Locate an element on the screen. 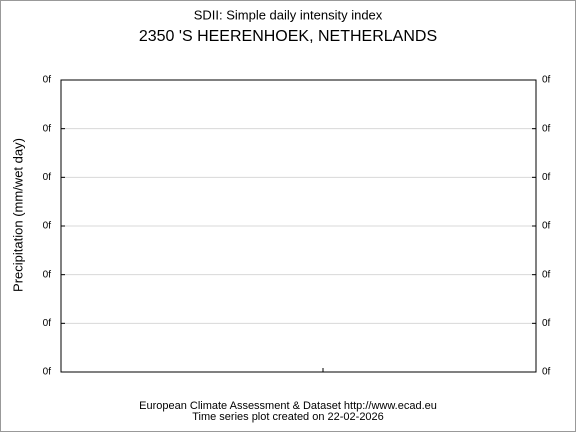  y-axis-label: Precipitation (mm/wet day) is located at coordinates (17, 215).